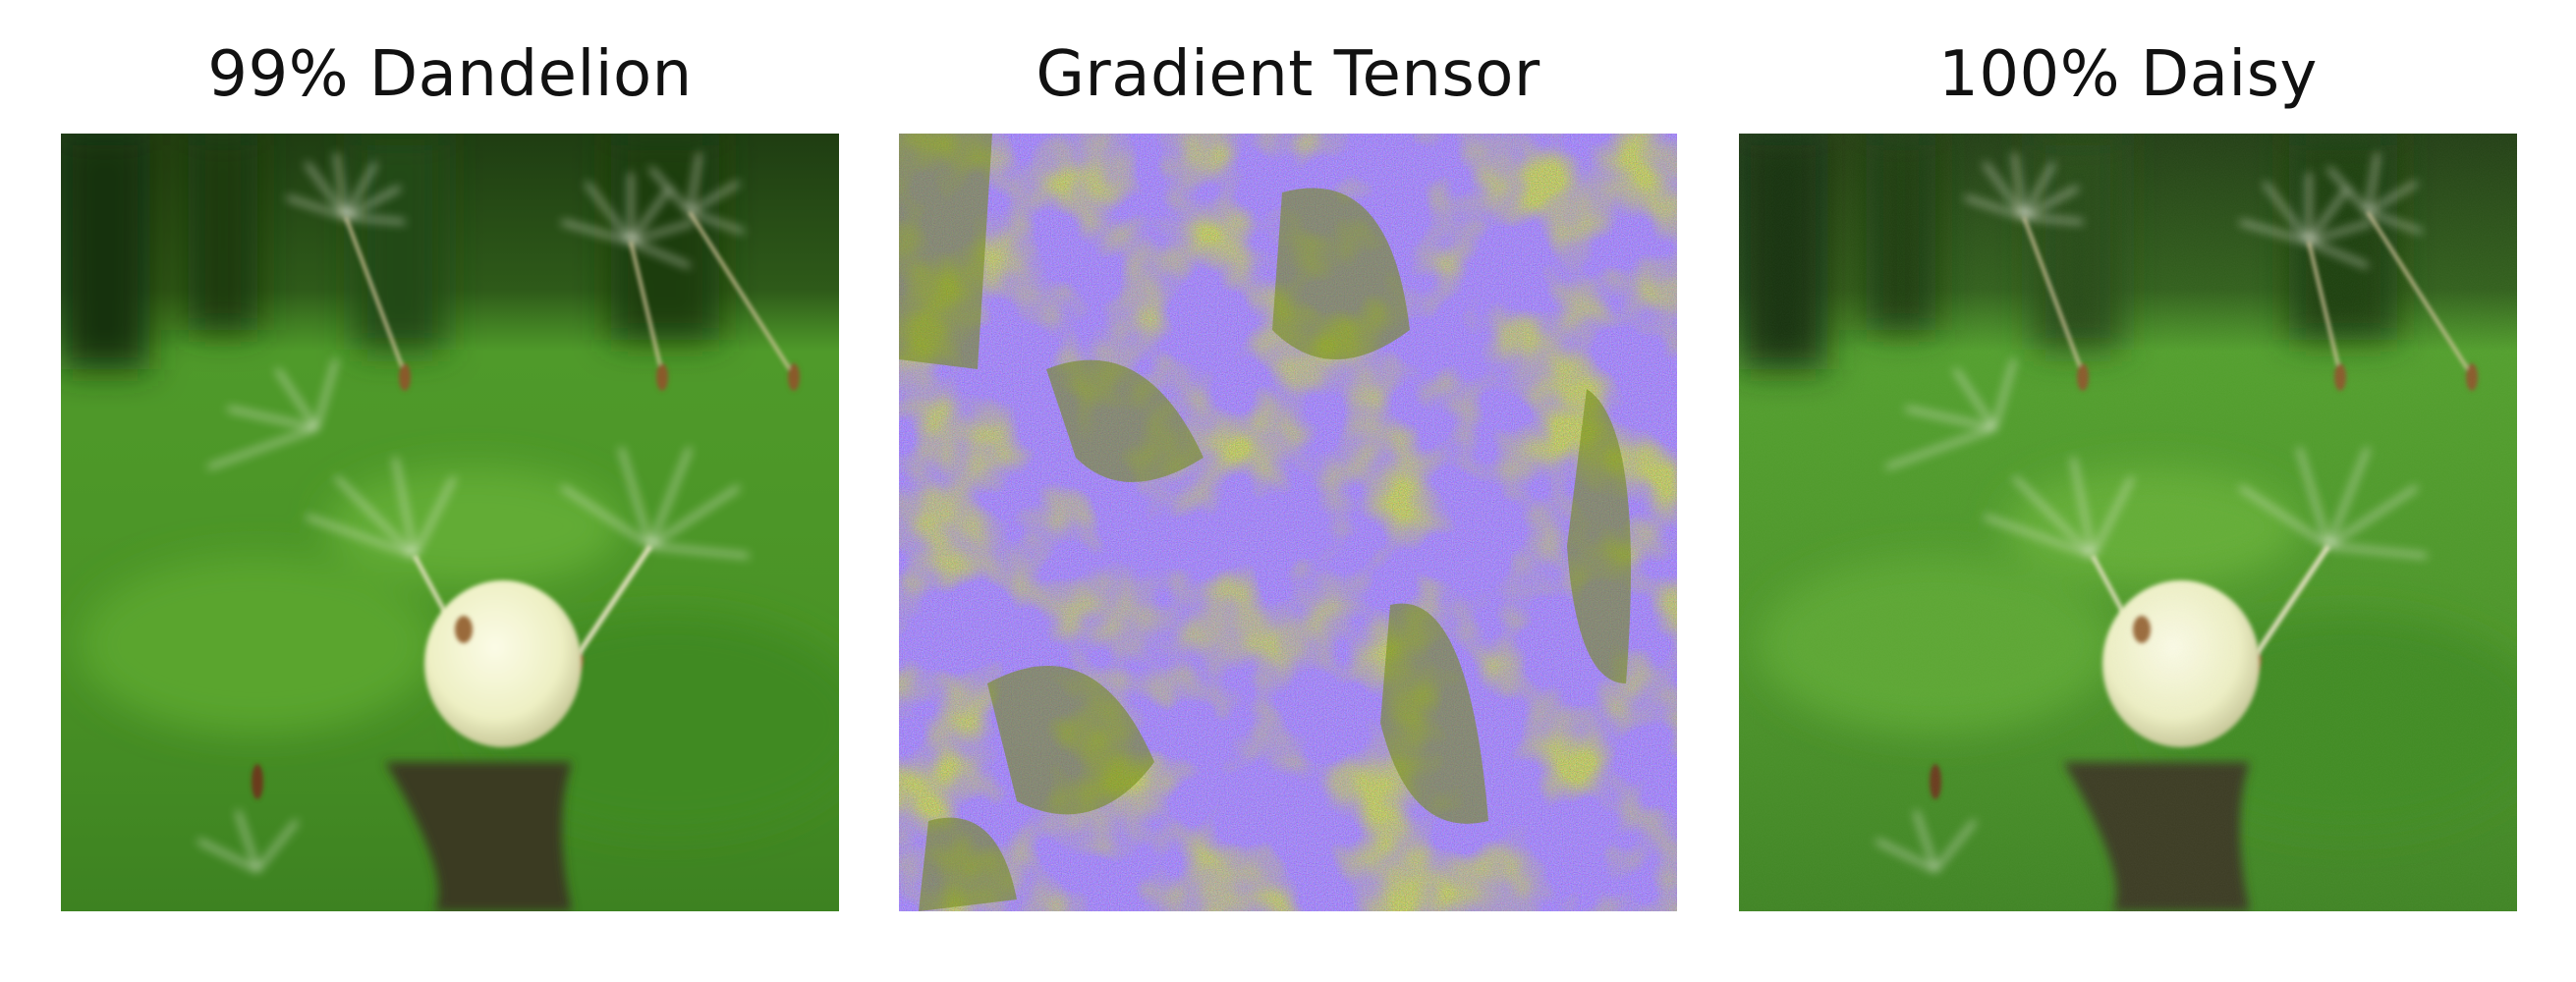 The width and height of the screenshot is (2576, 982). What do you see at coordinates (1288, 74) in the screenshot?
I see `panel-title-gradient: Gradient Tensor` at bounding box center [1288, 74].